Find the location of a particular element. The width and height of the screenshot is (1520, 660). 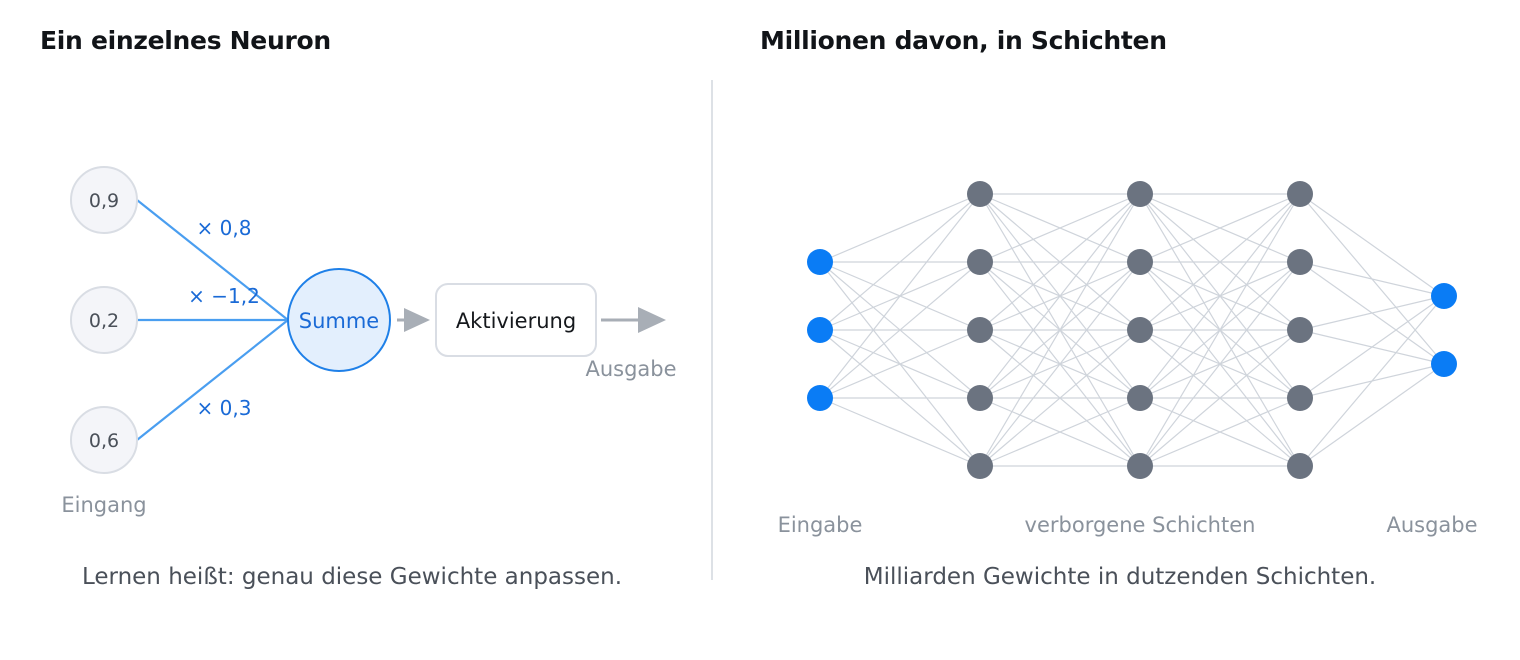

weight-label-2: × −1,2 is located at coordinates (224, 296).